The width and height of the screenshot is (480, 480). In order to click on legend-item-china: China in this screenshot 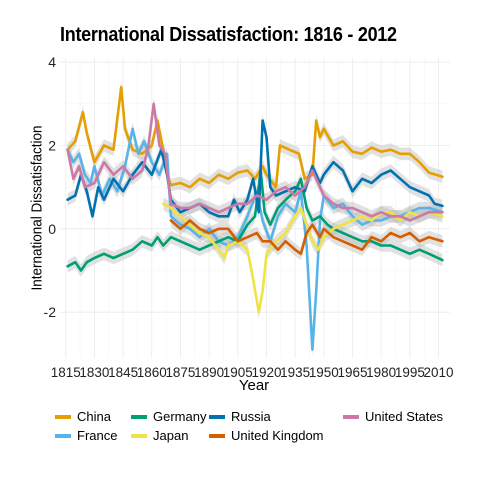, I will do `click(83, 416)`.